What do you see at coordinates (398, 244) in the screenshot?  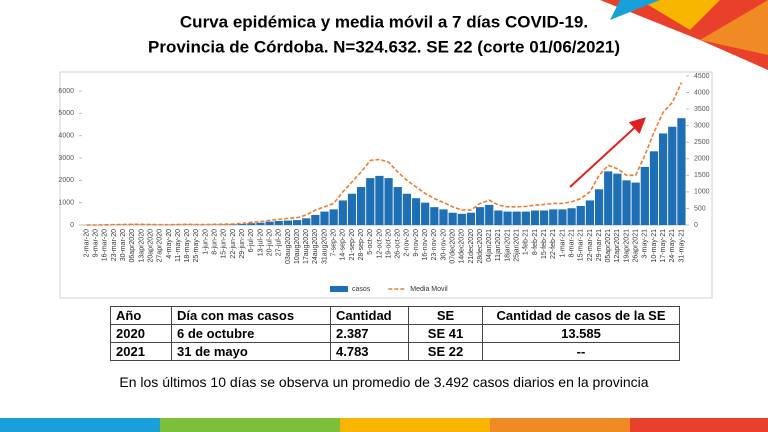 I see `x-tick-label: 26-oct-20` at bounding box center [398, 244].